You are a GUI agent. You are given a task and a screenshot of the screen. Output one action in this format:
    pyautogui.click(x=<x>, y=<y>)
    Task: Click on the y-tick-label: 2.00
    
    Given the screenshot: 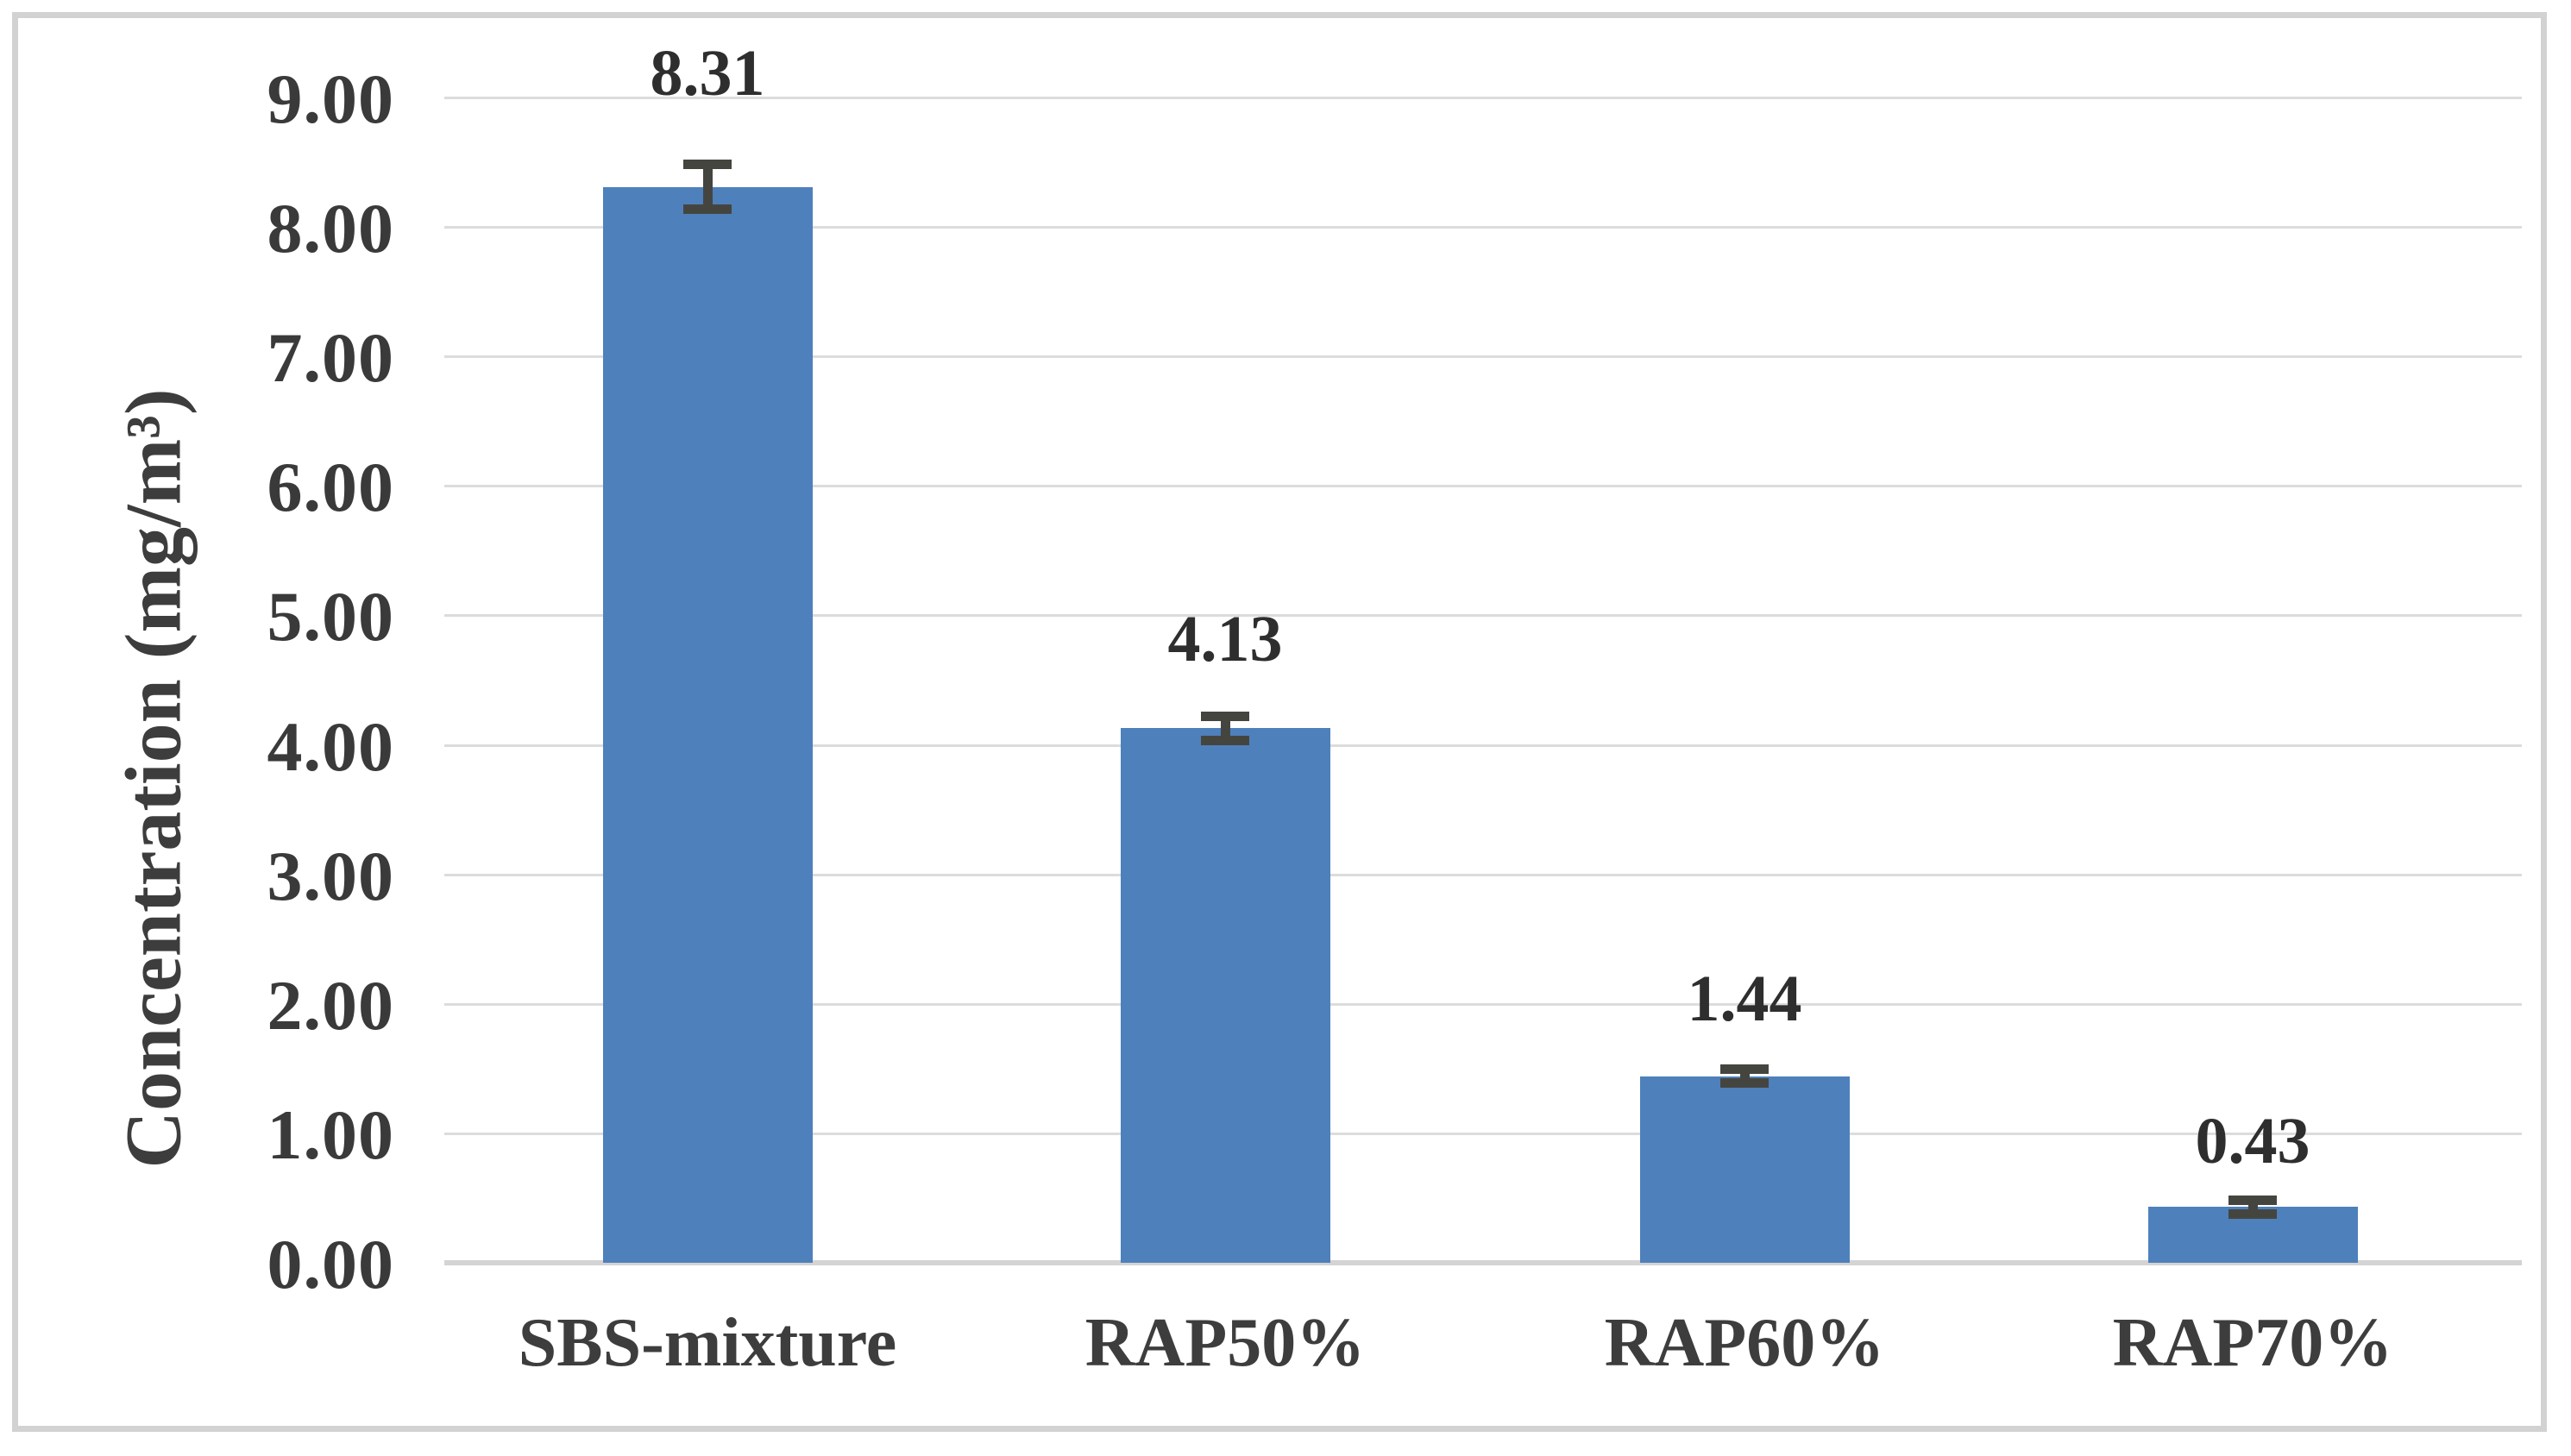 What is the action you would take?
    pyautogui.click(x=330, y=1005)
    